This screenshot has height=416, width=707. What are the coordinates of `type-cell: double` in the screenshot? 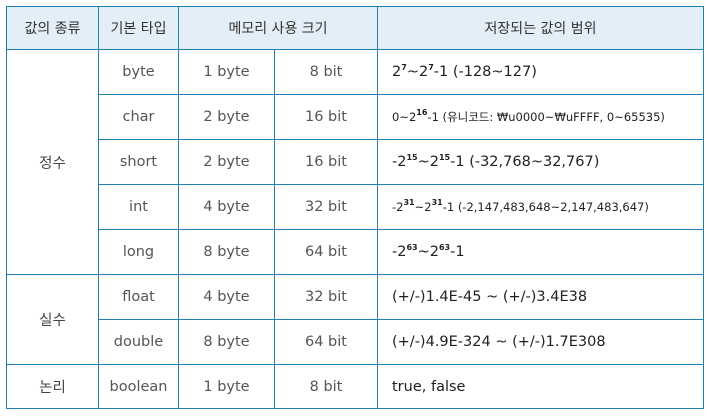 It's located at (138, 342).